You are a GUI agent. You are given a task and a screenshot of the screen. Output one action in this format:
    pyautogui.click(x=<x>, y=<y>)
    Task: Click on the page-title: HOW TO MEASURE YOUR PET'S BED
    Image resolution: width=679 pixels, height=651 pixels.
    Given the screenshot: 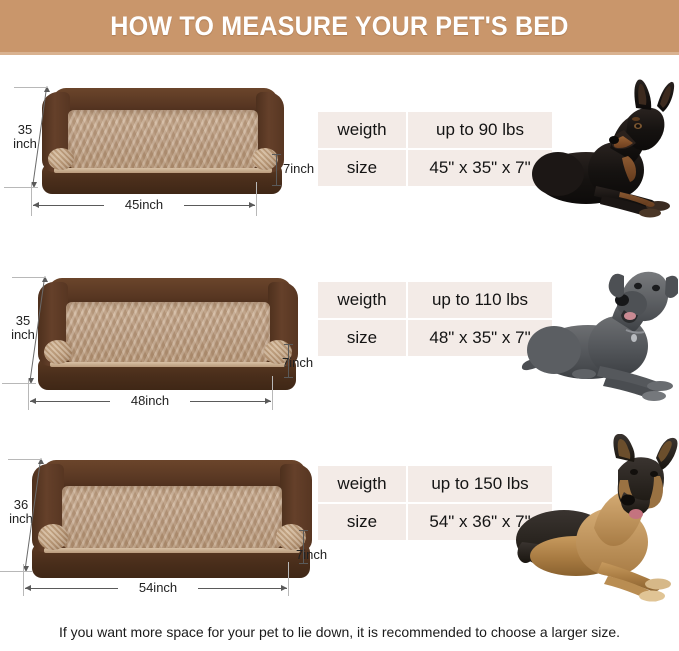 What is the action you would take?
    pyautogui.click(x=339, y=25)
    